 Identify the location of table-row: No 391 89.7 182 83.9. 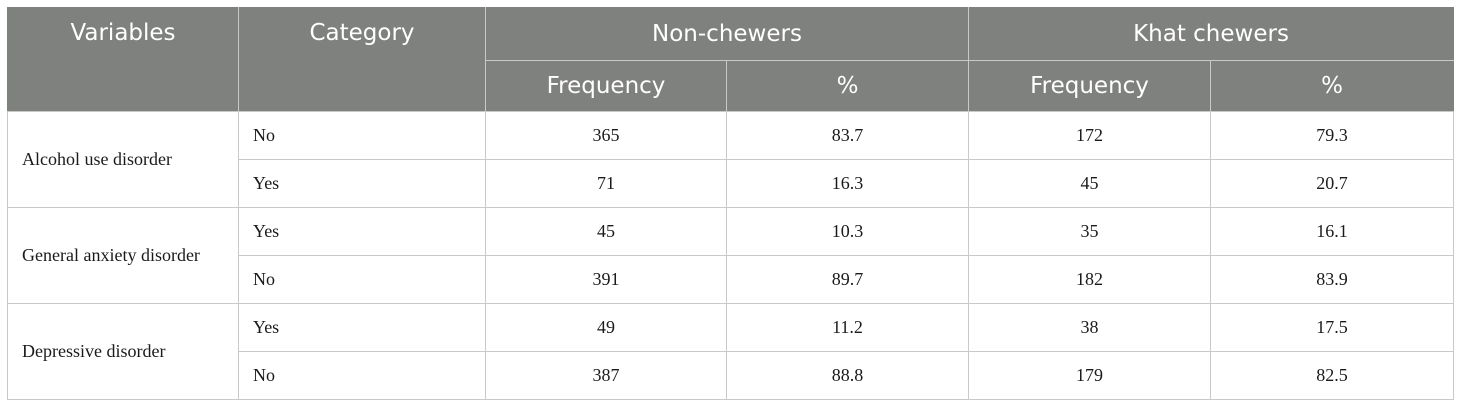
(731, 279).